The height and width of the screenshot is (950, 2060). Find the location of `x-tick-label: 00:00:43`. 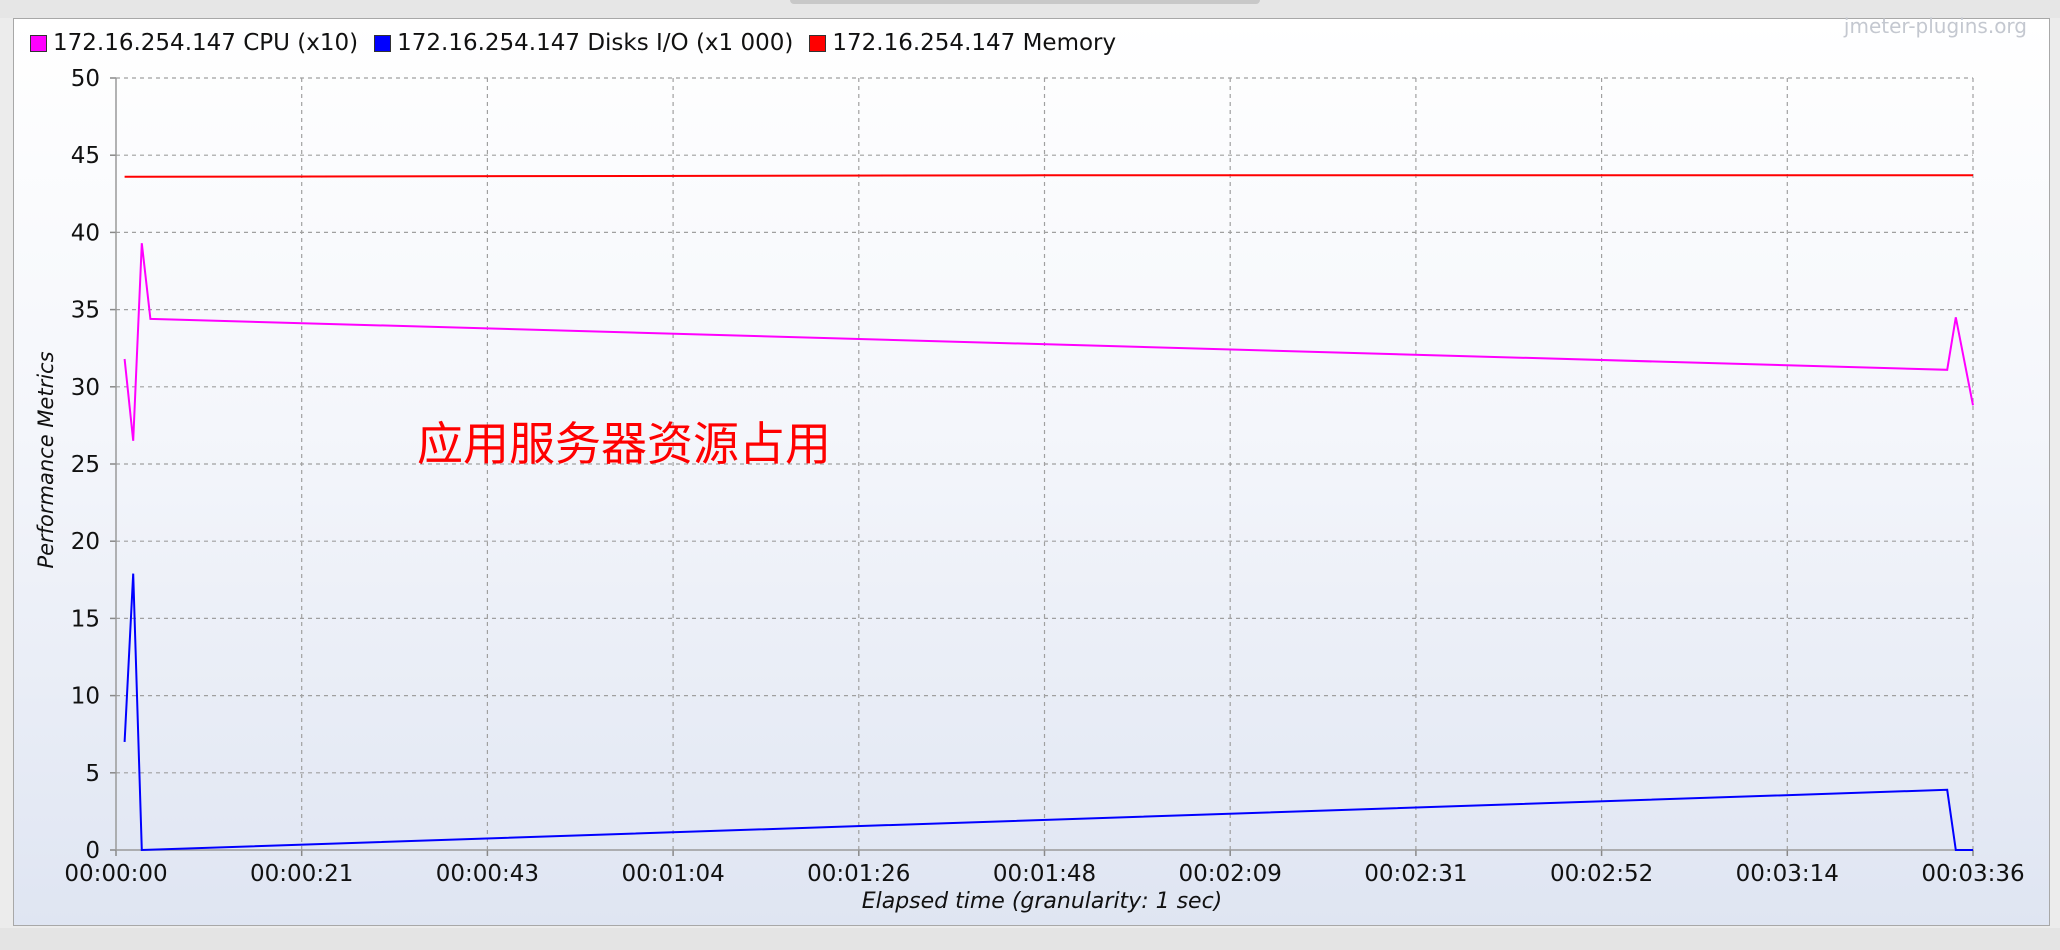

x-tick-label: 00:00:43 is located at coordinates (487, 874).